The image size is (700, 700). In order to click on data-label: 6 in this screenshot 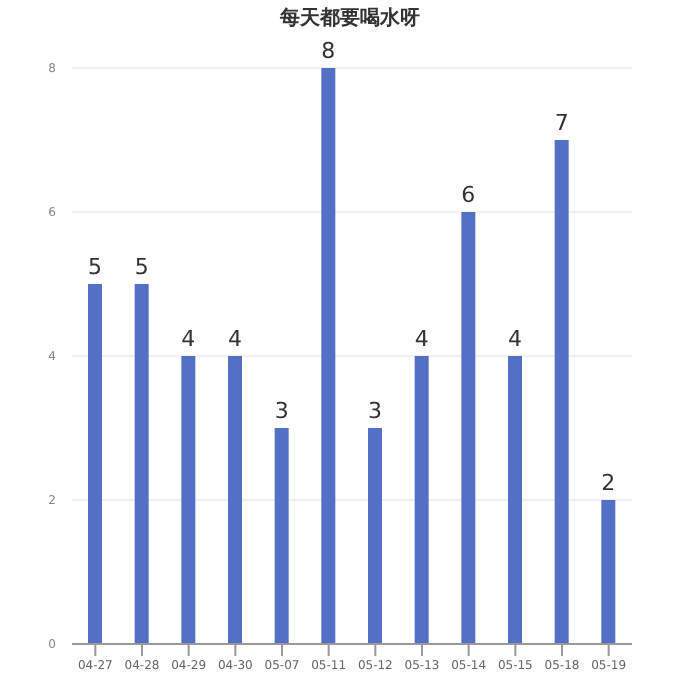, I will do `click(468, 195)`.